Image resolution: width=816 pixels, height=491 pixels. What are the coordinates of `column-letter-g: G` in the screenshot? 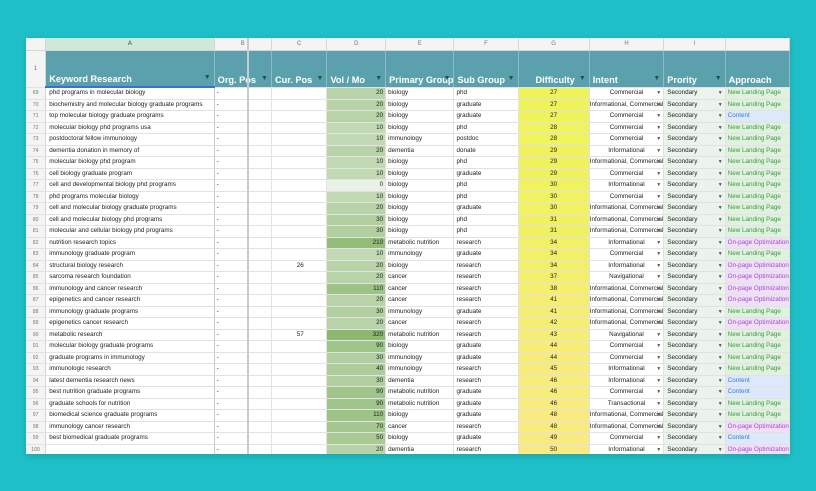 It's located at (554, 44).